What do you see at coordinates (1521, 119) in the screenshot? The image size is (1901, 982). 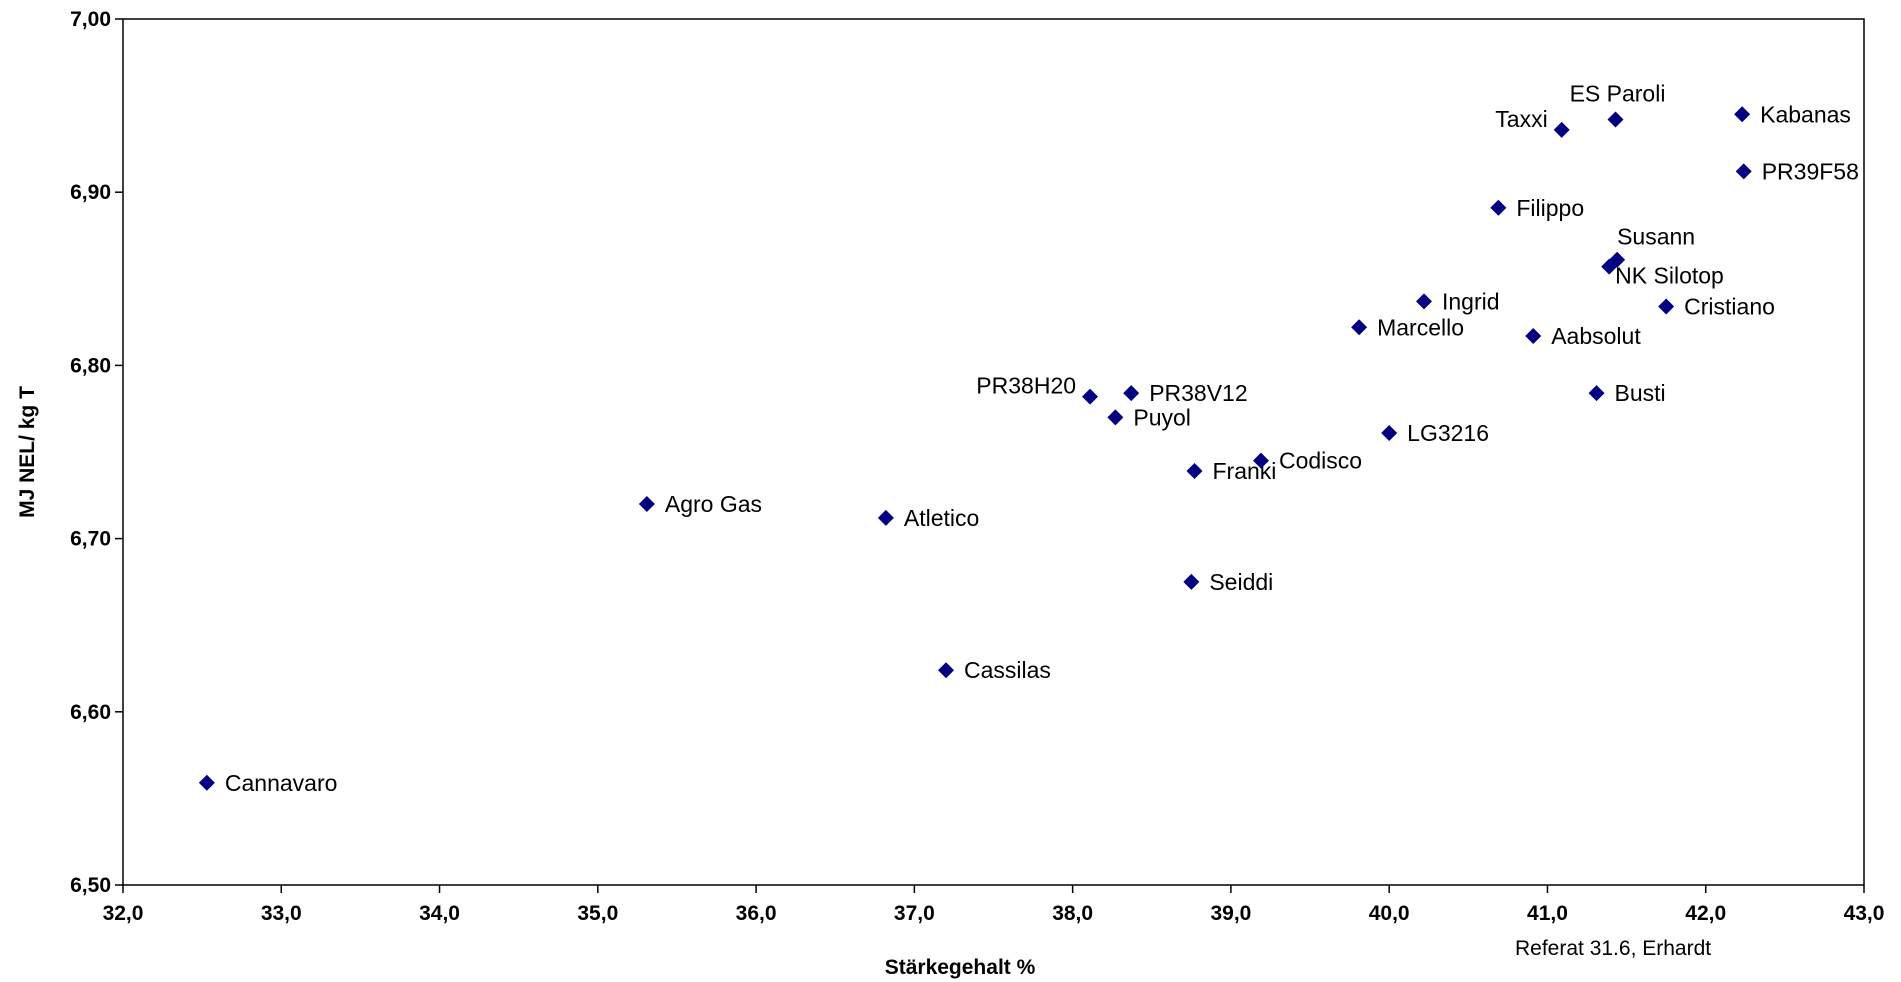 I see `data-point-label: Taxxi` at bounding box center [1521, 119].